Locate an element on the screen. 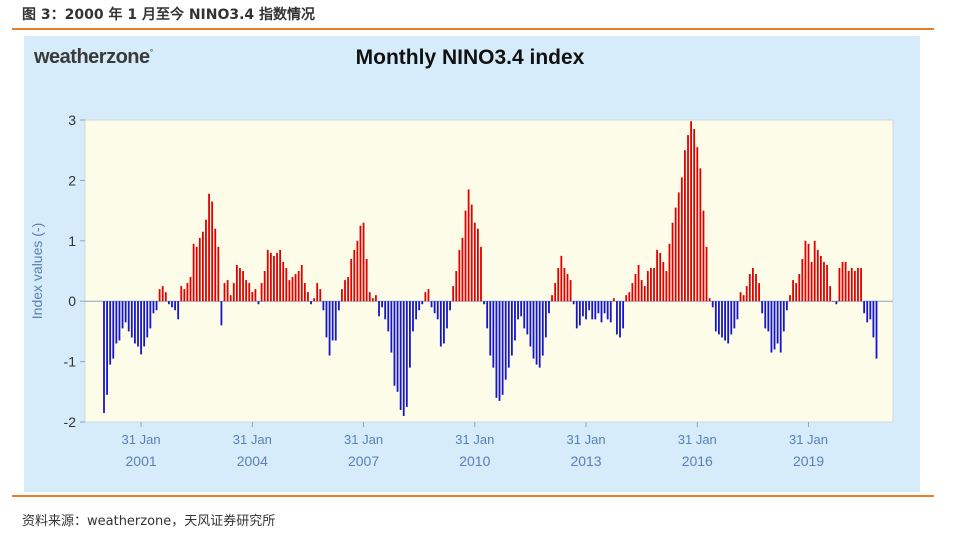 This screenshot has width=971, height=533. y-tick-label: 3 is located at coordinates (72, 120).